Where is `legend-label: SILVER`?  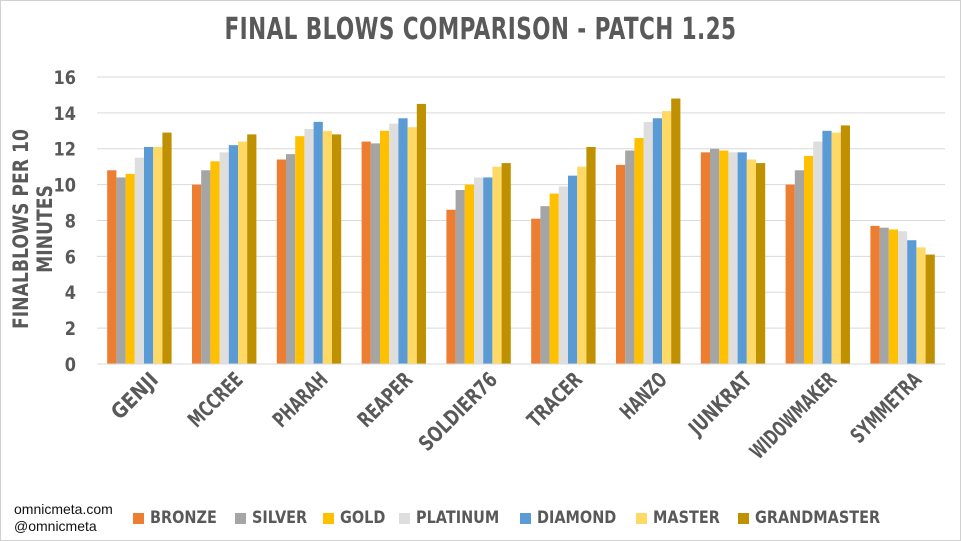 legend-label: SILVER is located at coordinates (279, 518).